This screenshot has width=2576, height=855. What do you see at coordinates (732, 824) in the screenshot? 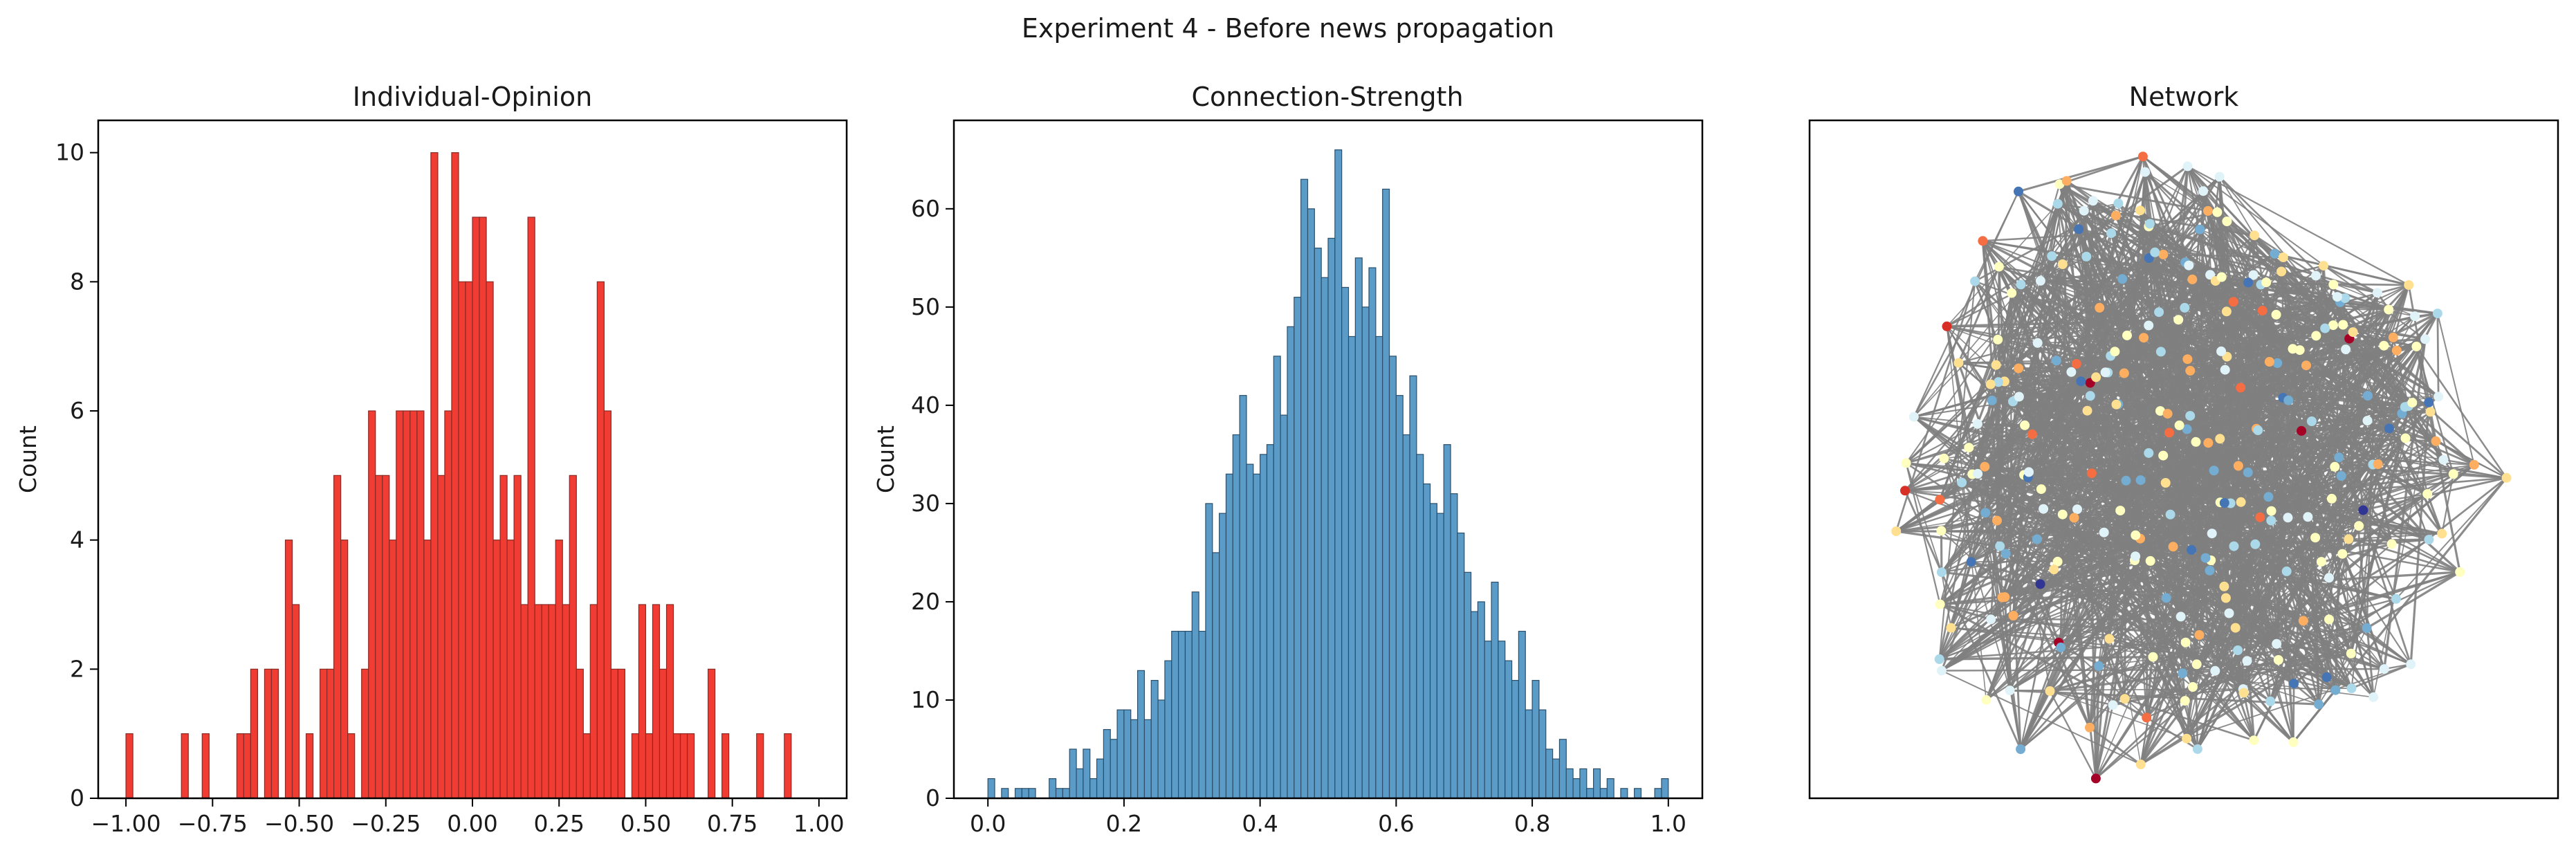
I see `x-tick-label: 0.75` at bounding box center [732, 824].